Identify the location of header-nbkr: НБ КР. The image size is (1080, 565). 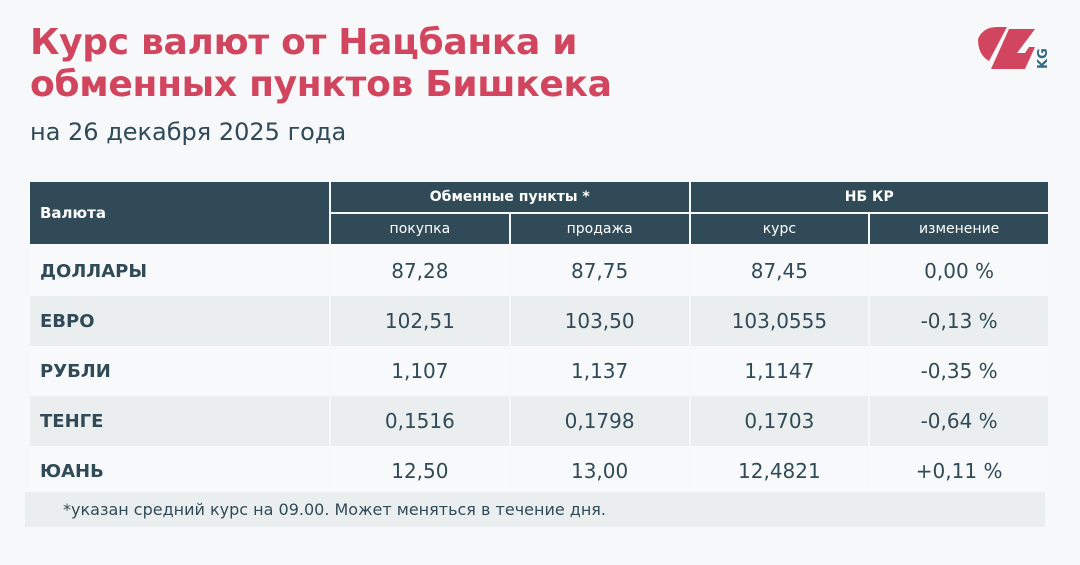
(869, 197).